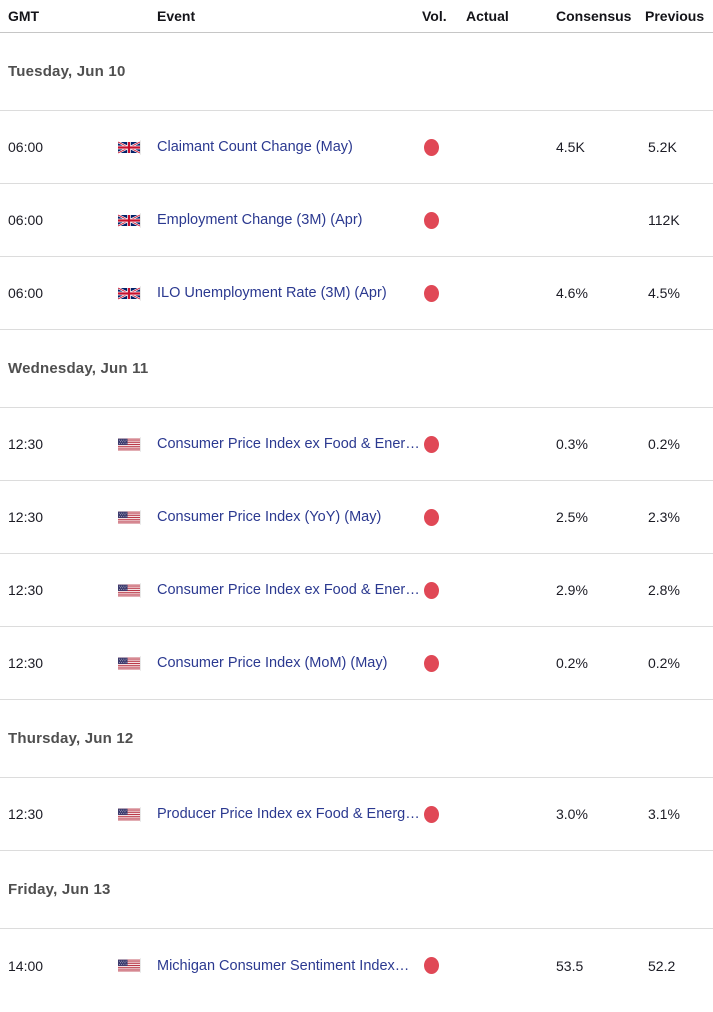 The image size is (713, 1012). I want to click on consensus-value: 4.5K, so click(570, 147).